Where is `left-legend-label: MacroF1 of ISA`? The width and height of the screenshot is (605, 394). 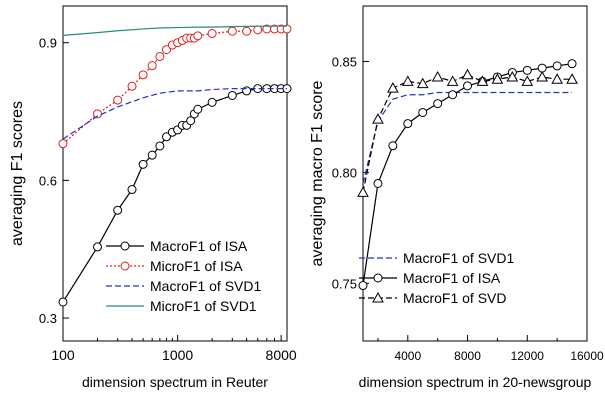
left-legend-label: MacroF1 of ISA is located at coordinates (199, 246).